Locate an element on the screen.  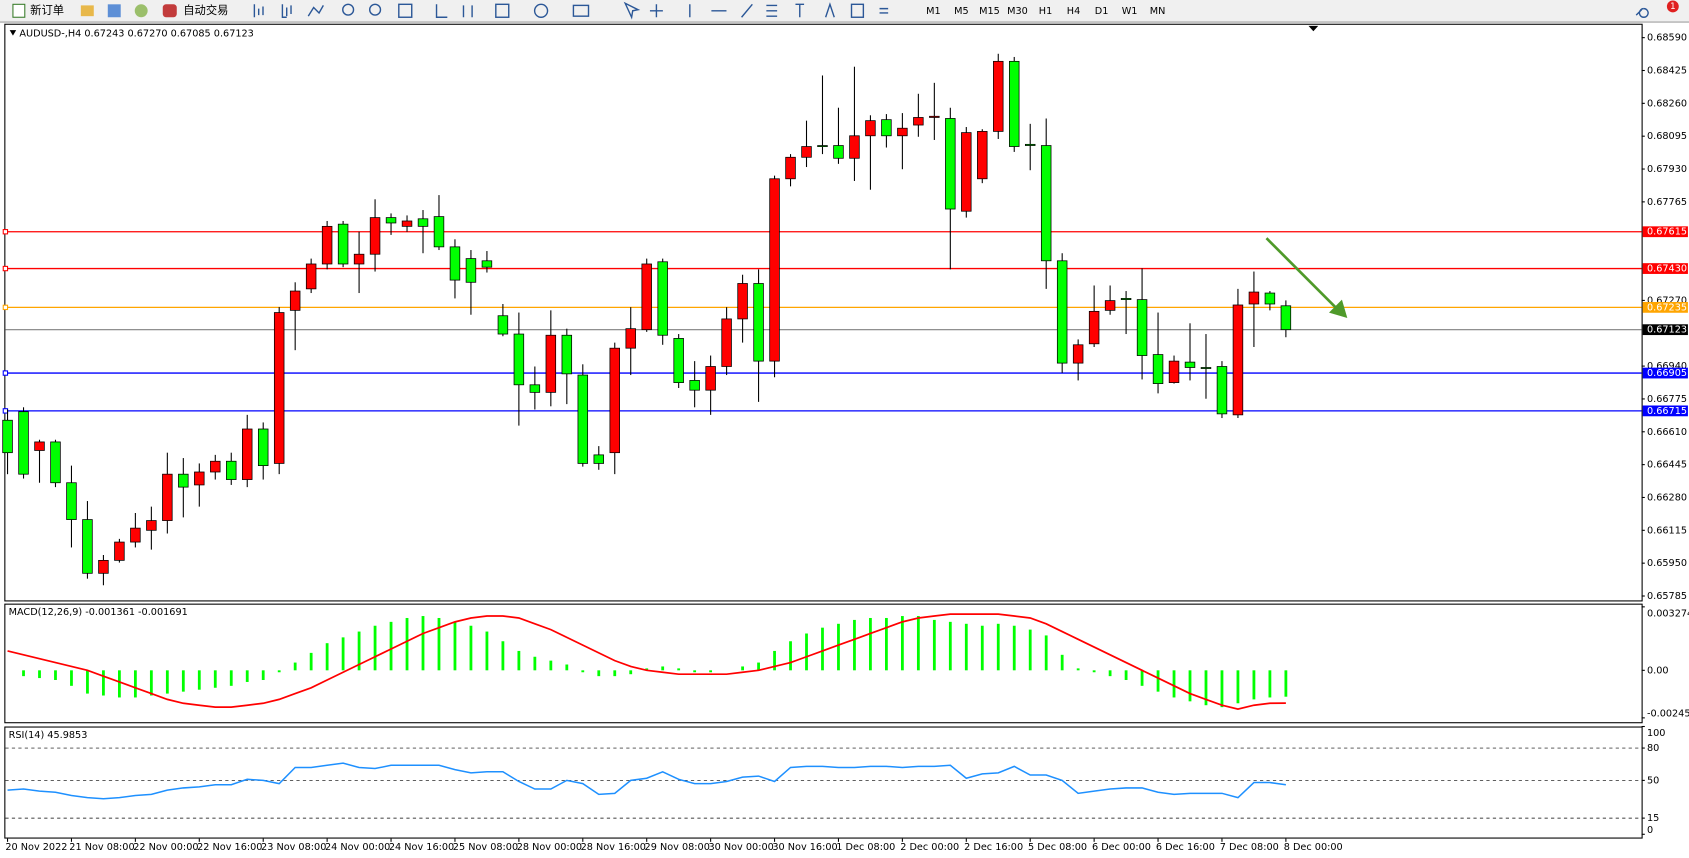
symbol-menu-marker is located at coordinates (13, 33).